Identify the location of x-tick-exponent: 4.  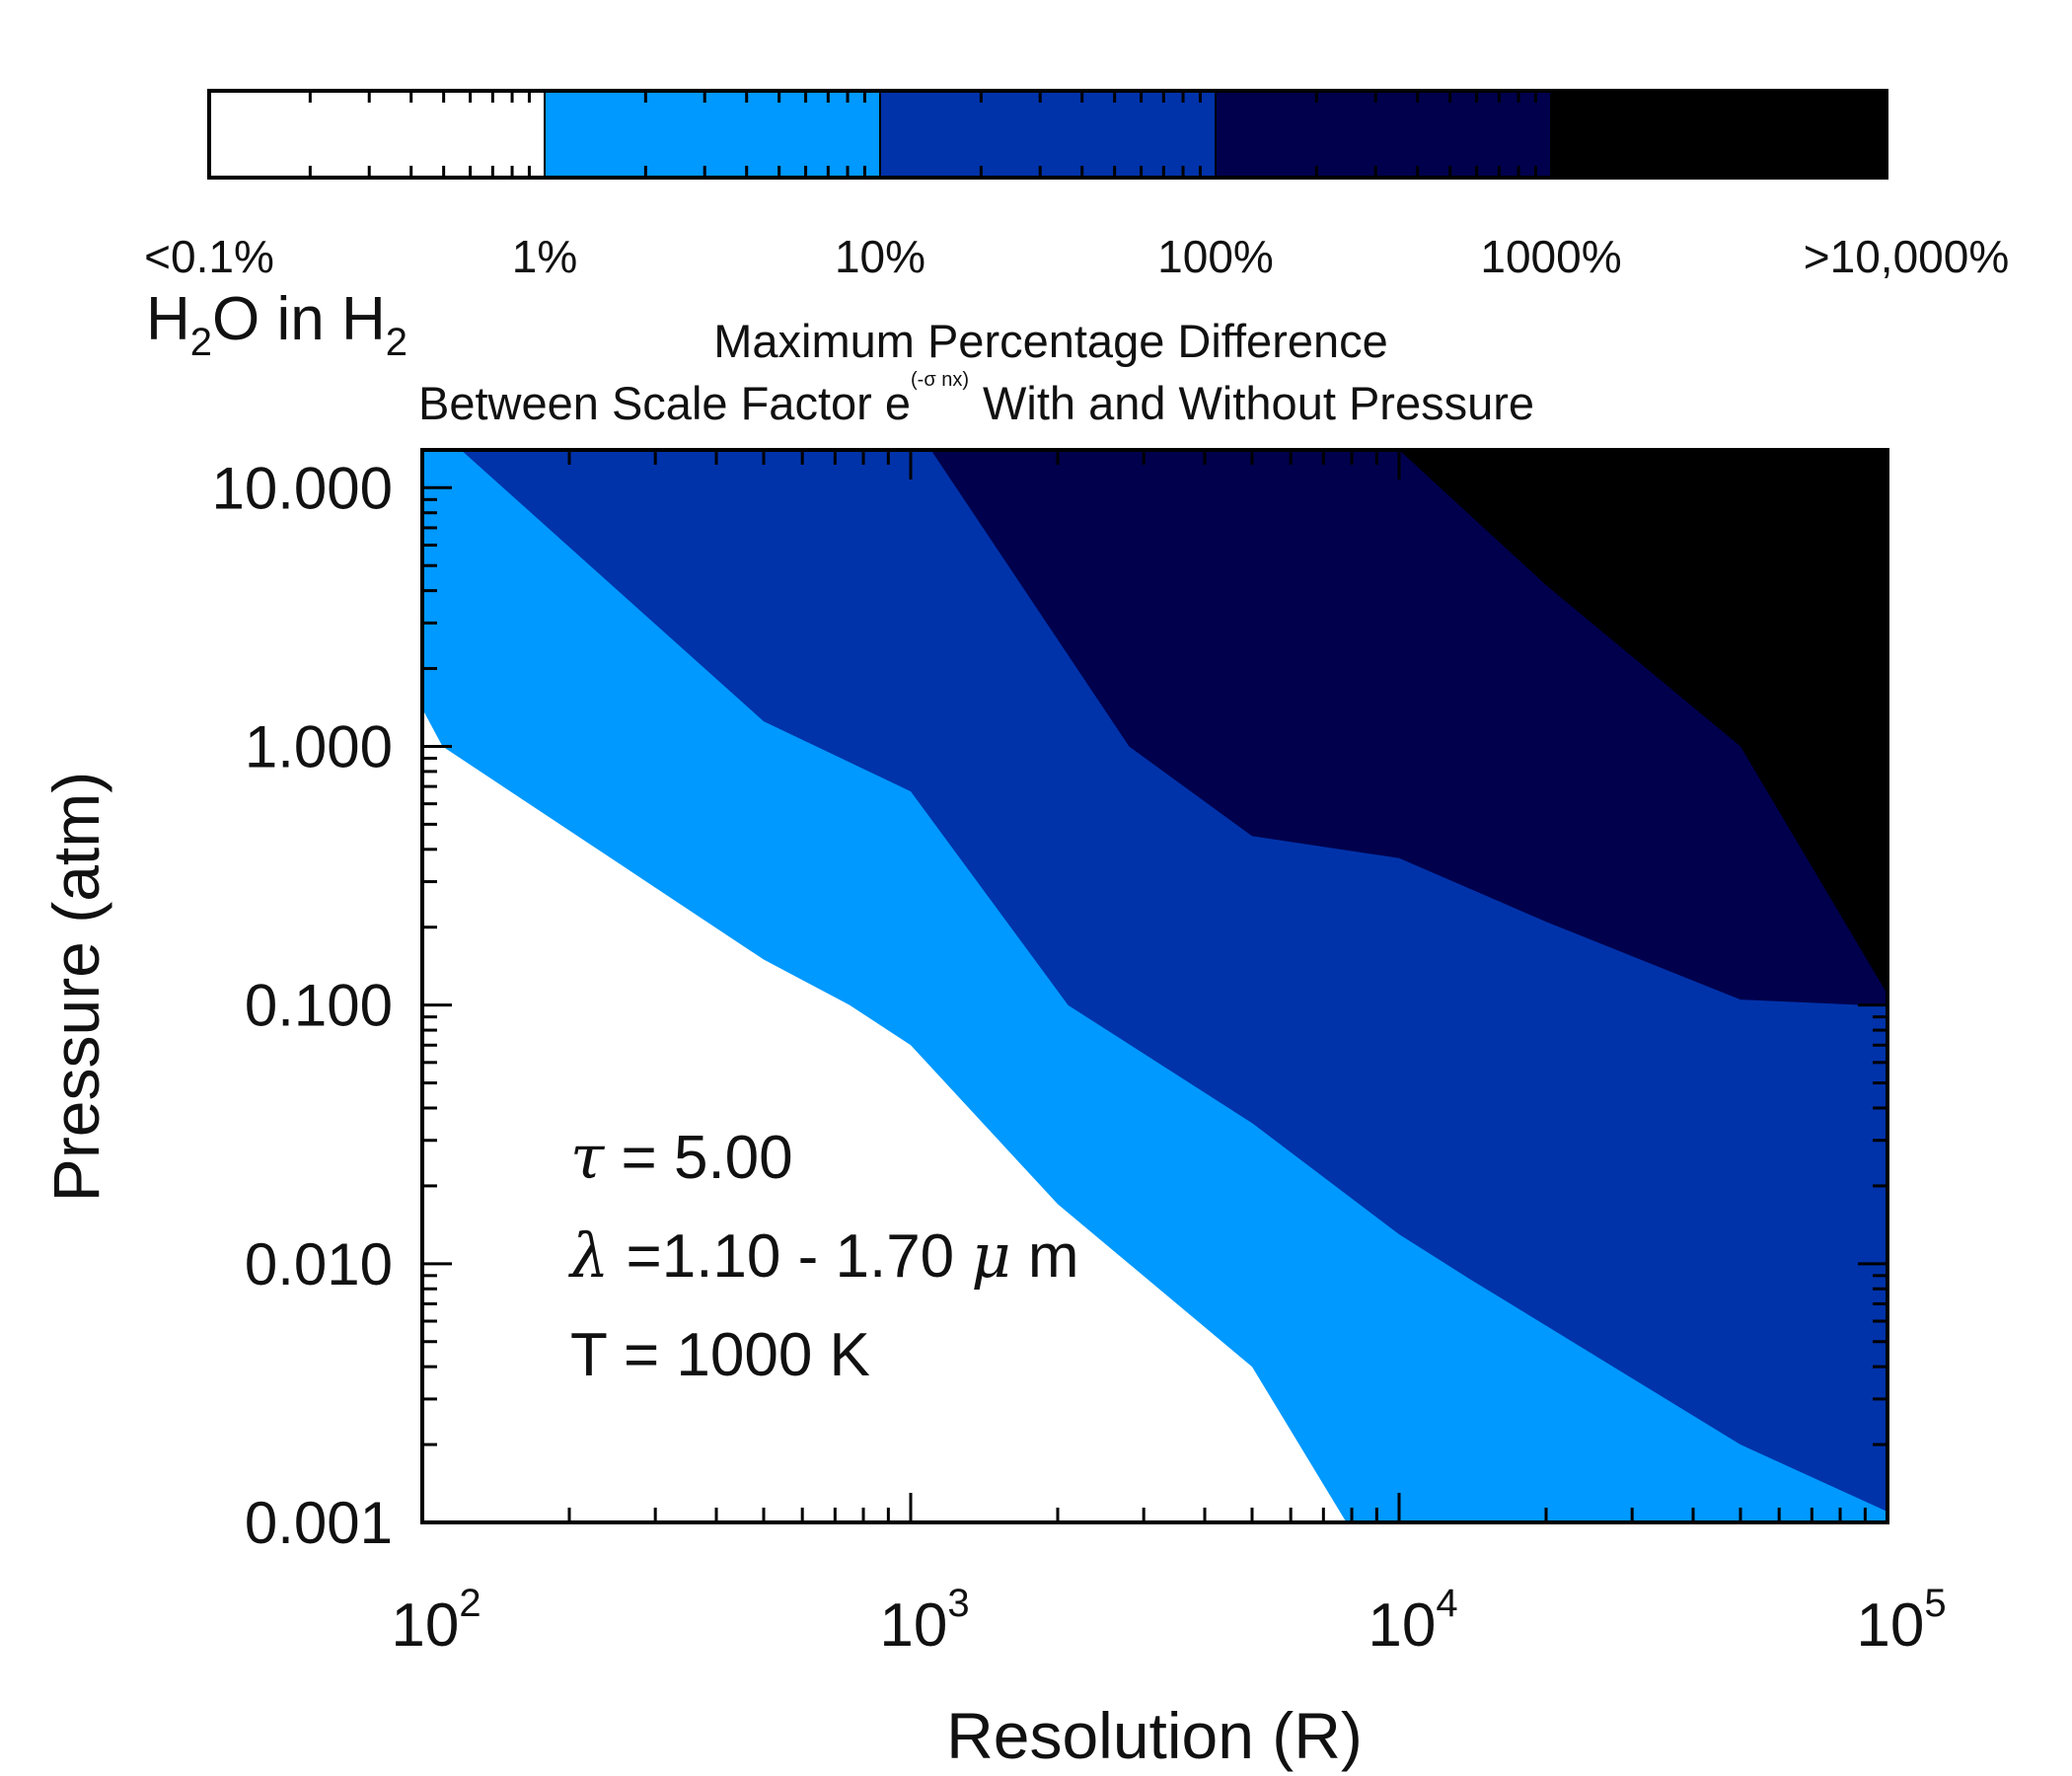
(1447, 1603).